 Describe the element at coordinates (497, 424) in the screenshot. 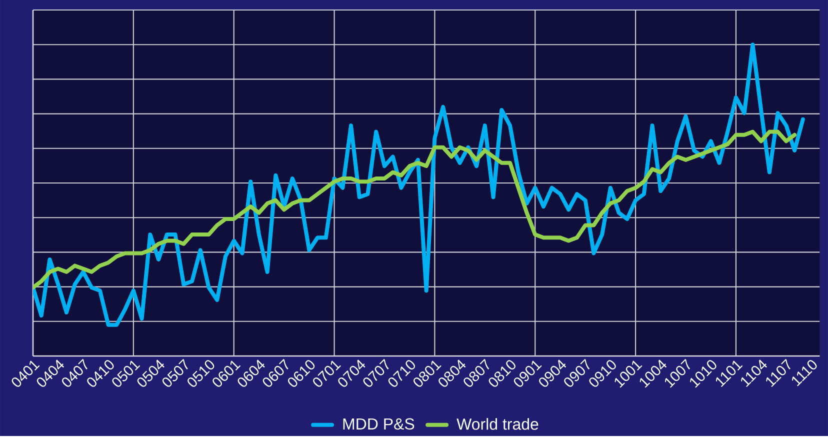

I see `legend-label: World trade` at that location.